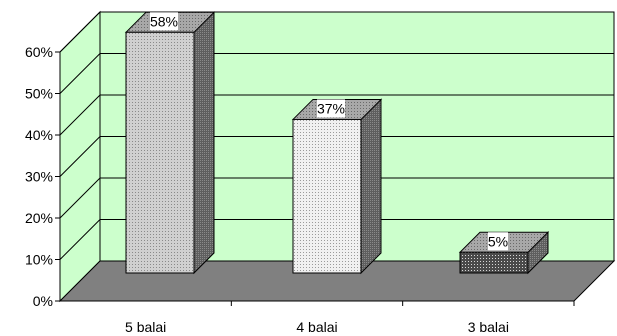 The height and width of the screenshot is (336, 617). What do you see at coordinates (39, 177) in the screenshot?
I see `y-tick-label: 30%` at bounding box center [39, 177].